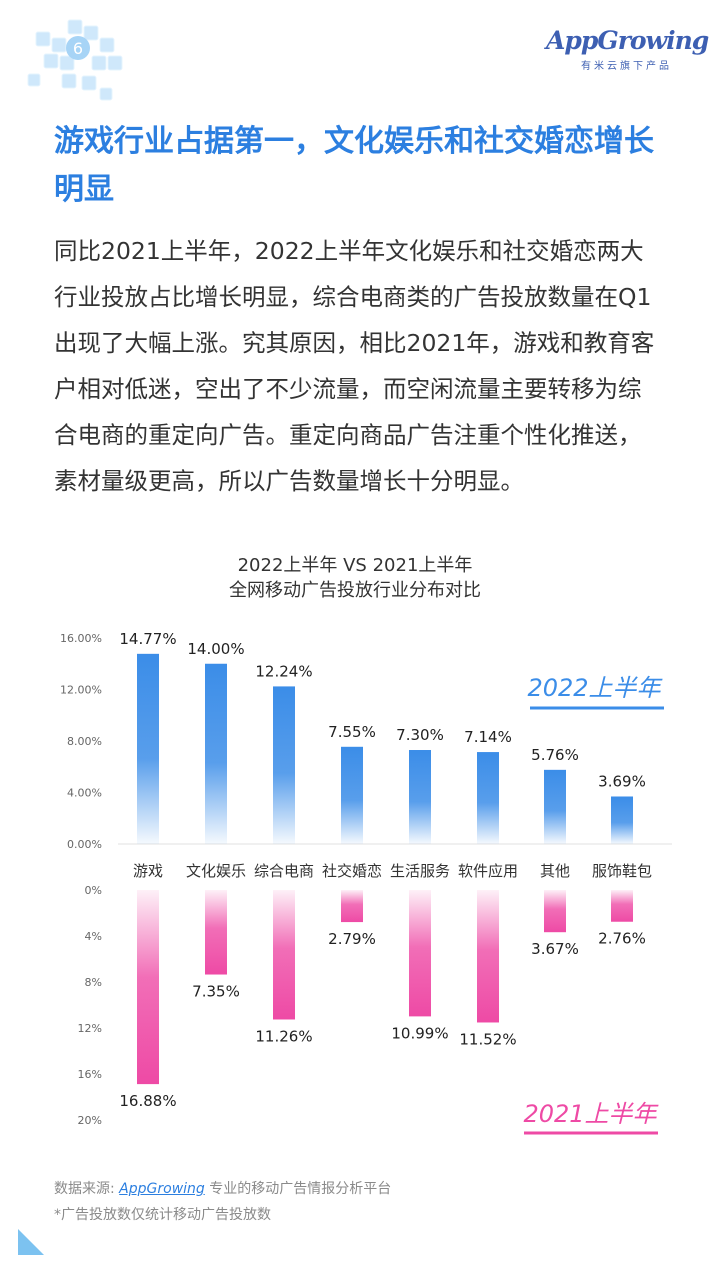  I want to click on chart-subtitle: 全网移动广告投放行业分布对比, so click(355, 590).